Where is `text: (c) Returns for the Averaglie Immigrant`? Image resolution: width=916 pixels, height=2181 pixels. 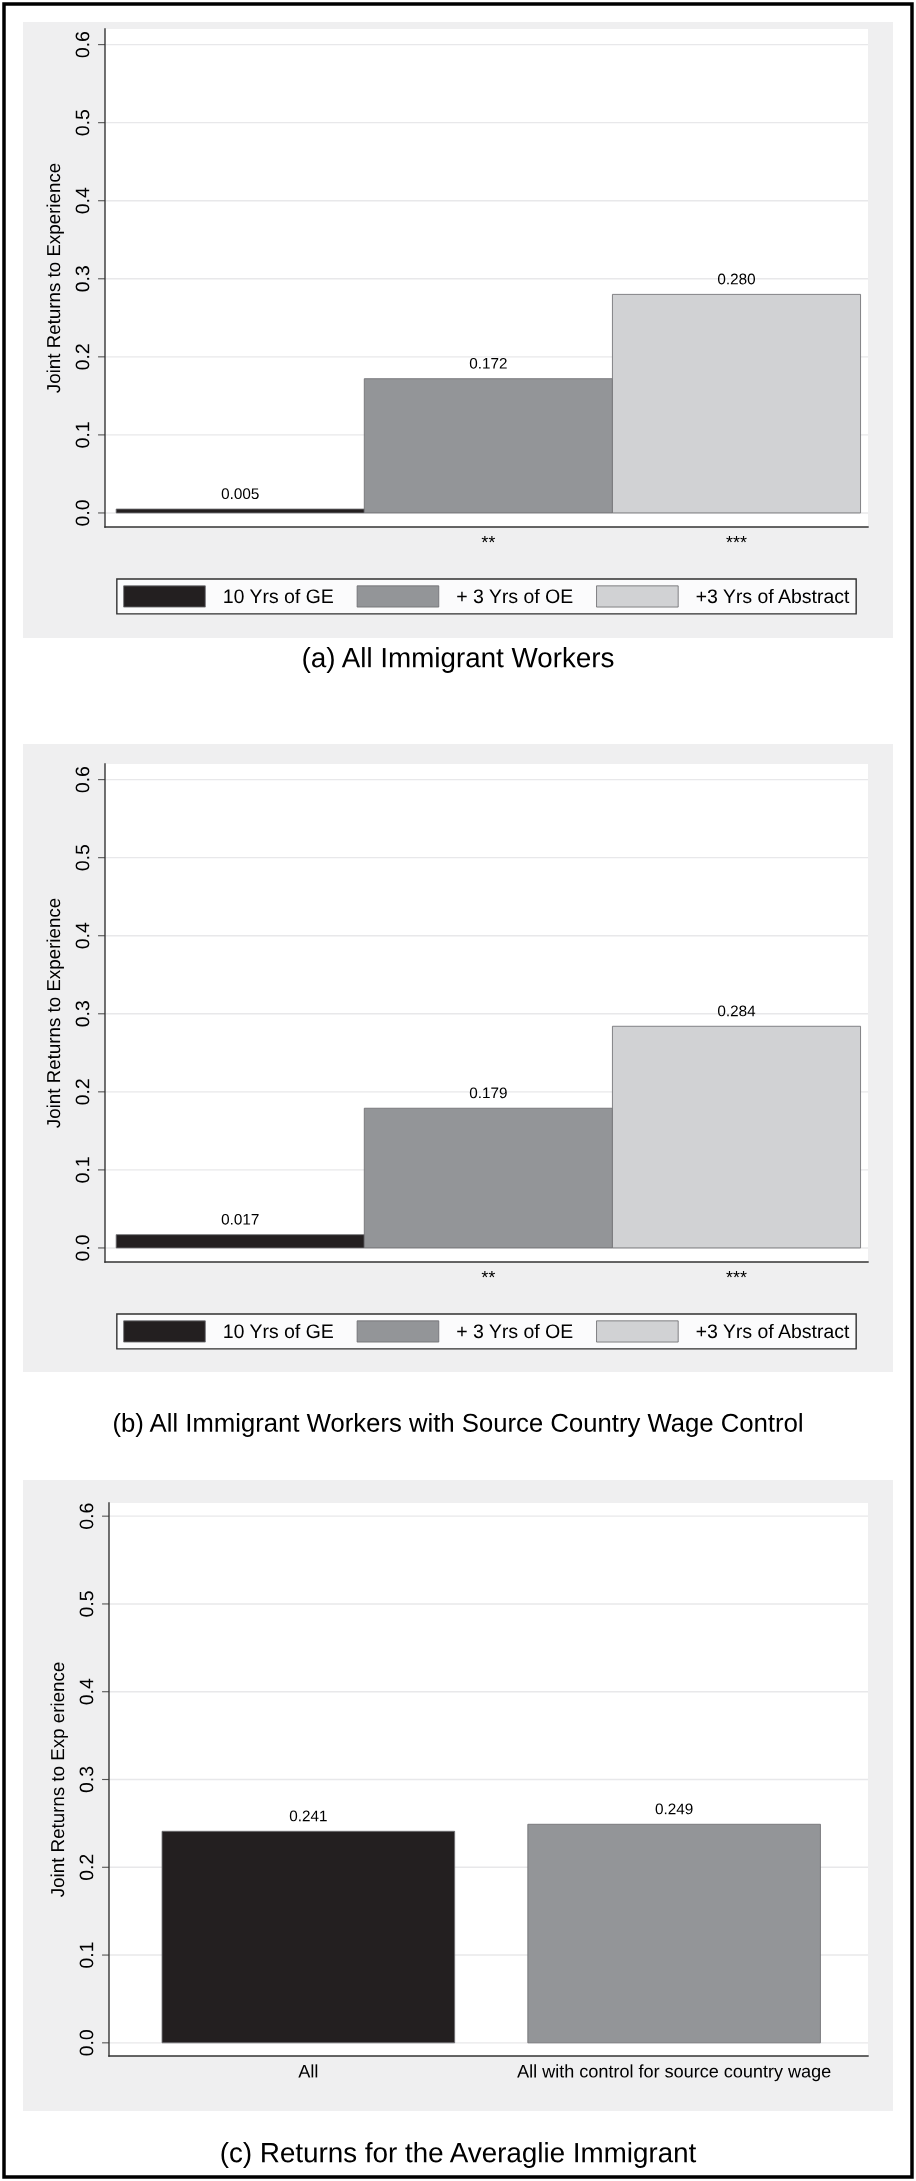 text: (c) Returns for the Averaglie Immigrant is located at coordinates (459, 2155).